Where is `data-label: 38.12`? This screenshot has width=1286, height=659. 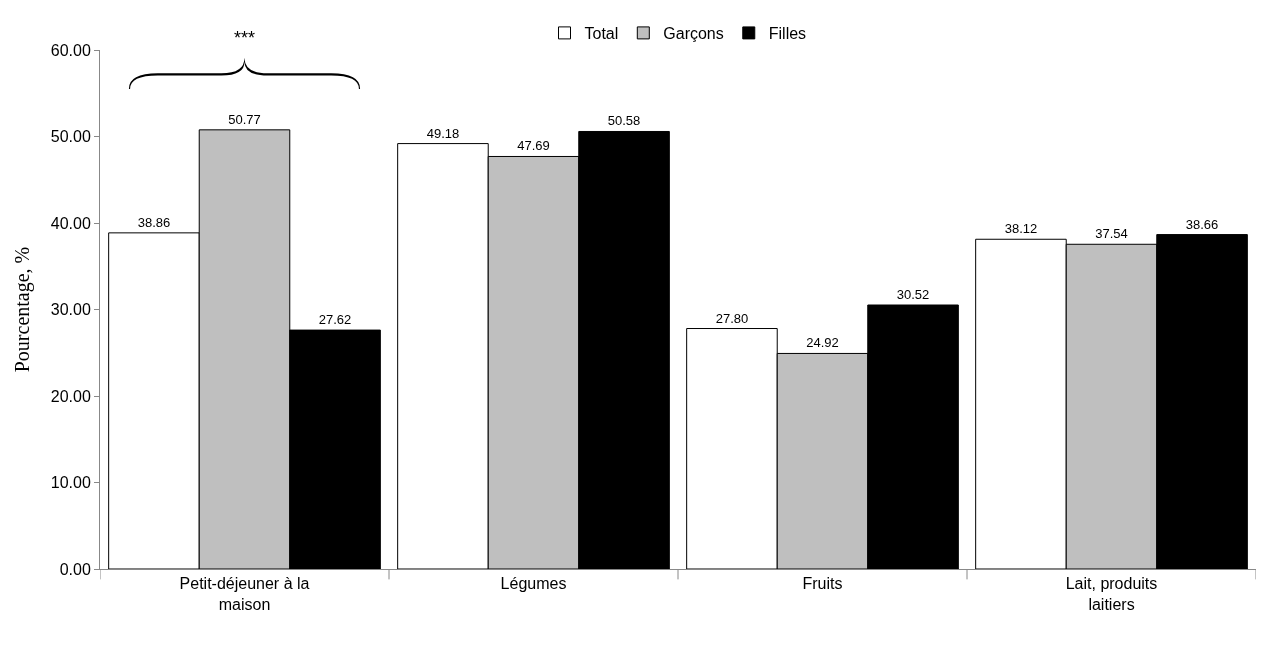
data-label: 38.12 is located at coordinates (1021, 229).